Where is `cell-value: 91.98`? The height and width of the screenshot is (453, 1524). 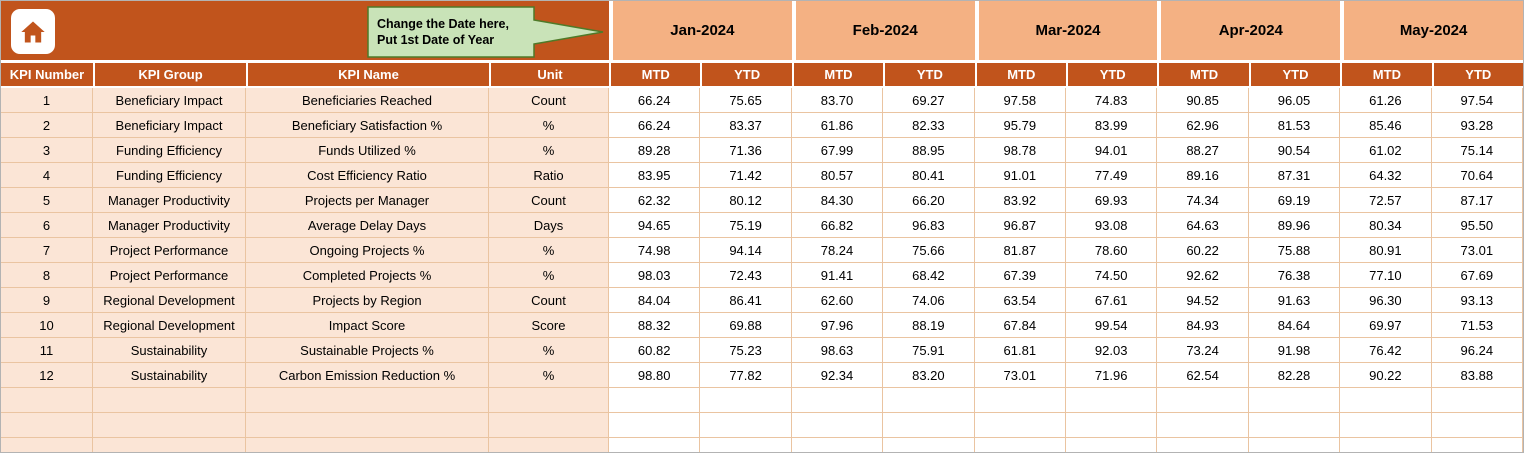 cell-value: 91.98 is located at coordinates (1294, 350).